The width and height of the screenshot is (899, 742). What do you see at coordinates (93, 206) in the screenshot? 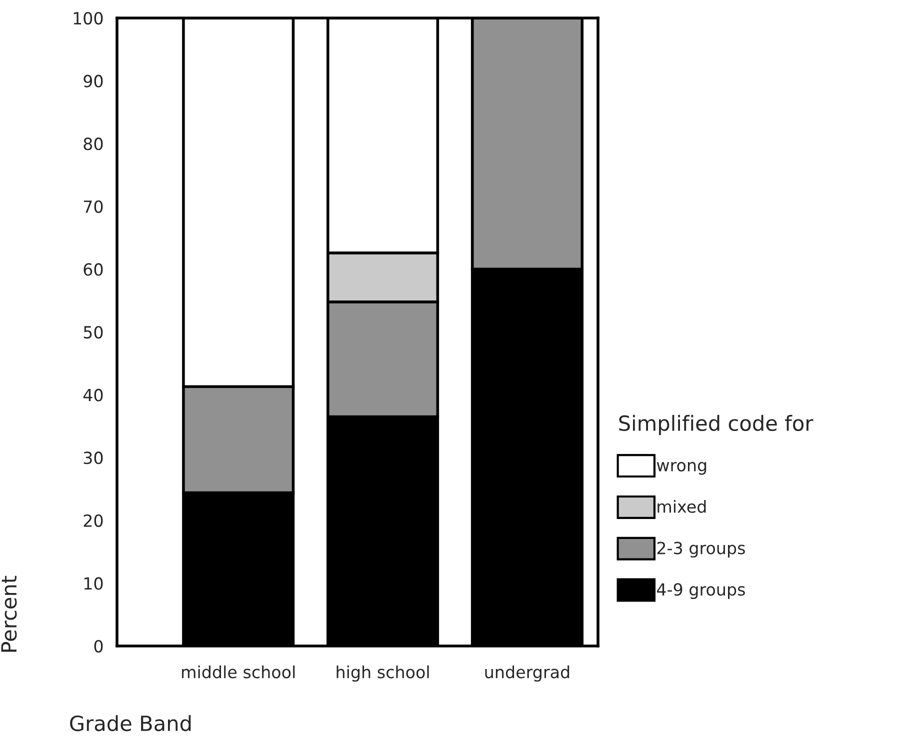
I see `y-tick-label: 70` at bounding box center [93, 206].